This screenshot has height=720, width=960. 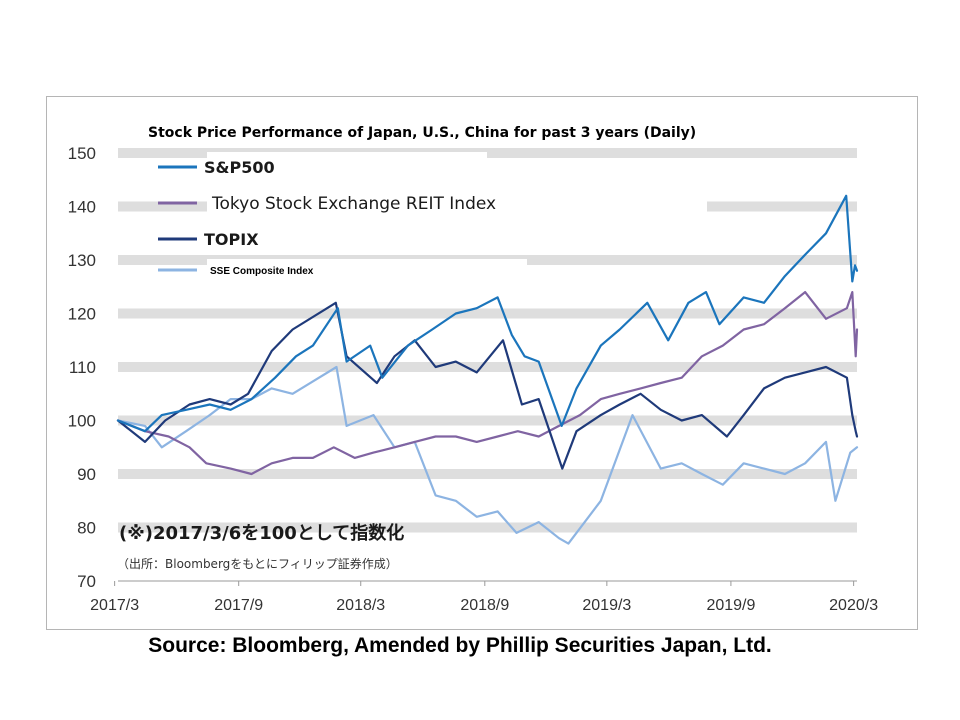 What do you see at coordinates (114, 605) in the screenshot?
I see `x-tick-label: 2017/3` at bounding box center [114, 605].